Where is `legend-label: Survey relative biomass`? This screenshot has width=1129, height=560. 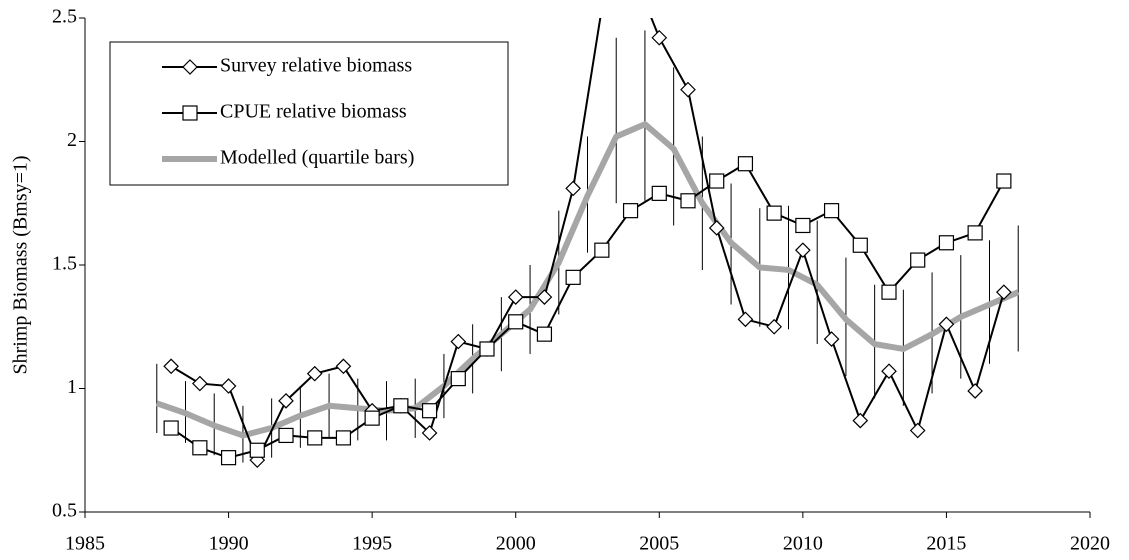 legend-label: Survey relative biomass is located at coordinates (316, 66).